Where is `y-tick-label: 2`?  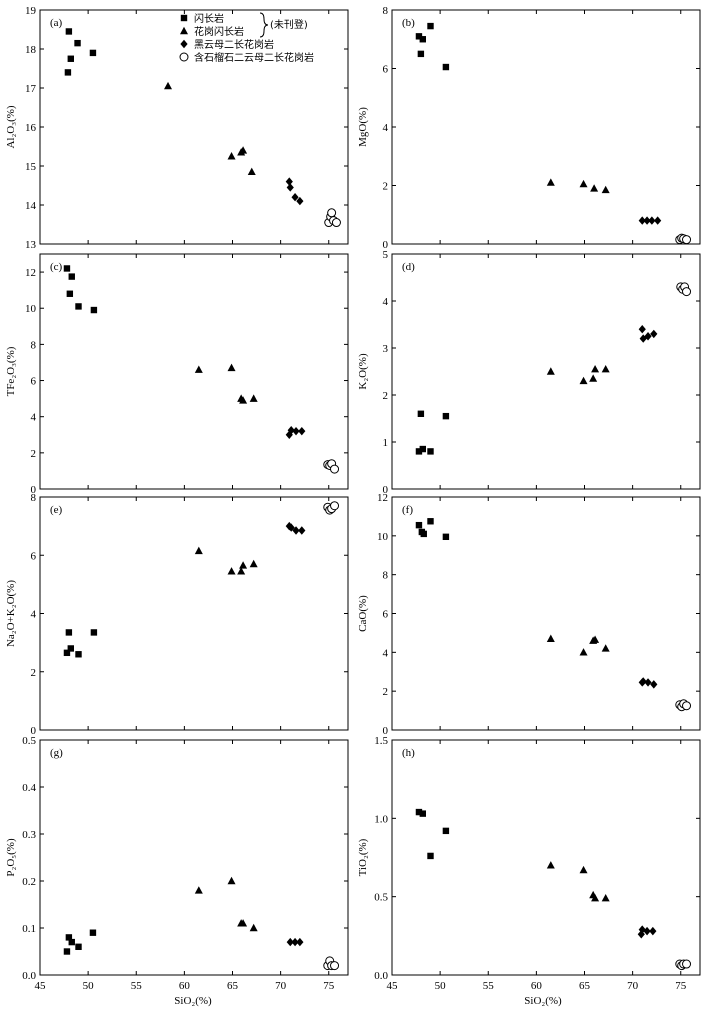
y-tick-label: 2 is located at coordinates (34, 673).